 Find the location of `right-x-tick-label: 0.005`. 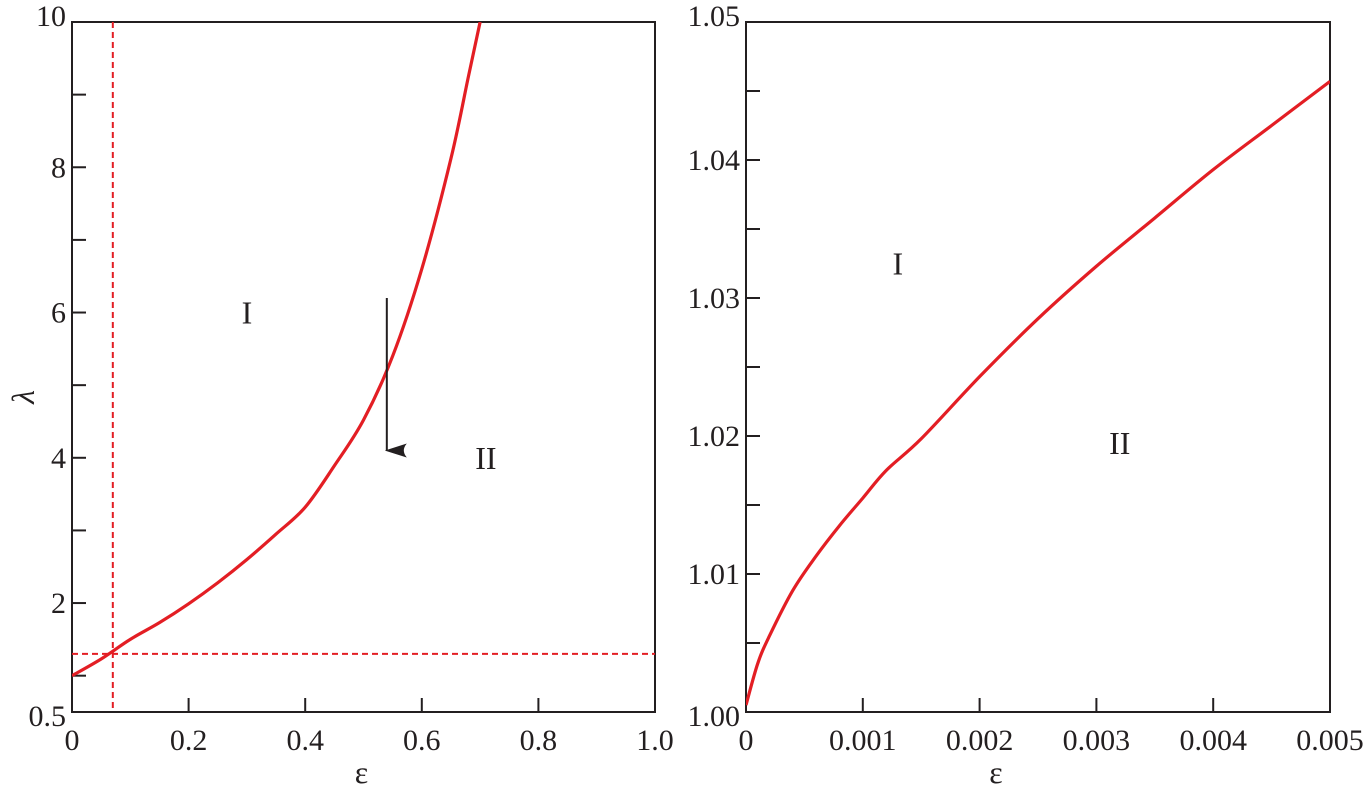

right-x-tick-label: 0.005 is located at coordinates (1330, 740).